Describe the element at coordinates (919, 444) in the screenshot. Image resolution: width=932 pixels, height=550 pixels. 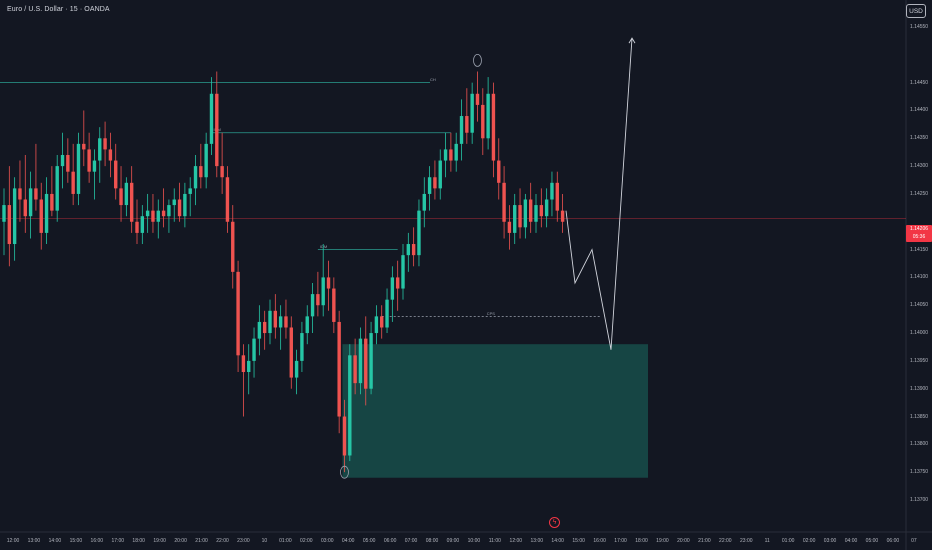
I see `price-tick-label: 1.13800` at that location.